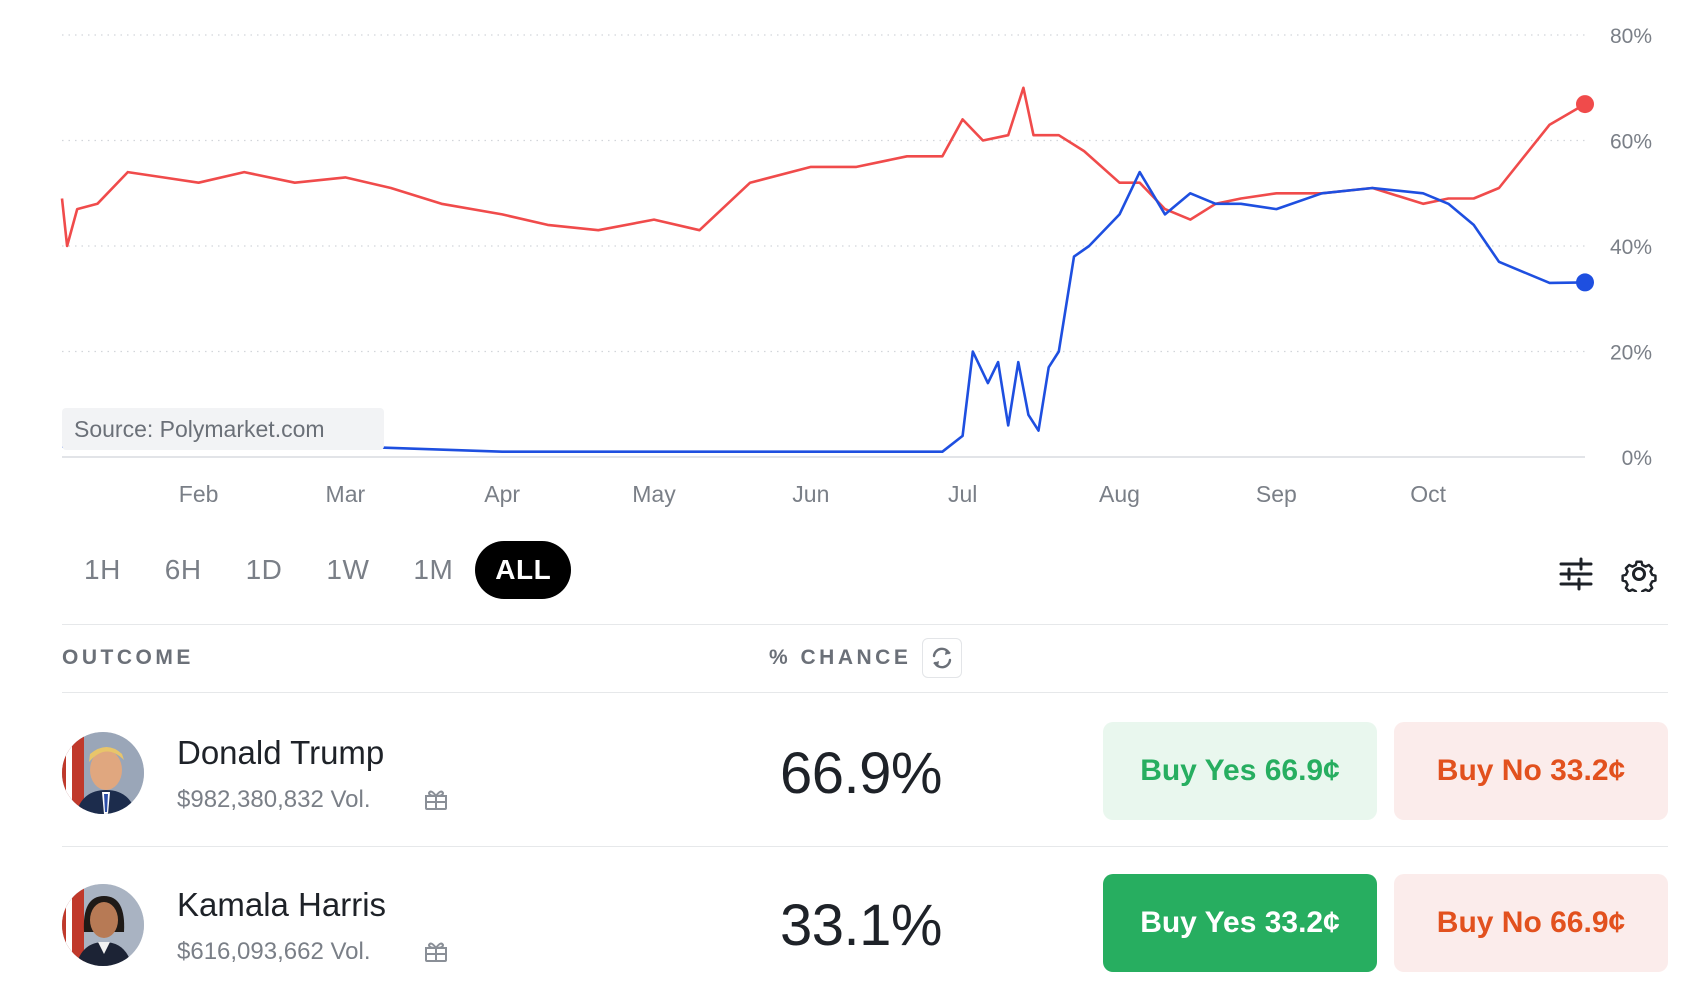 This screenshot has height=998, width=1698. I want to click on x-axis: Feb Mar Apr May Jun Jul Aug Sep Oct, so click(813, 494).